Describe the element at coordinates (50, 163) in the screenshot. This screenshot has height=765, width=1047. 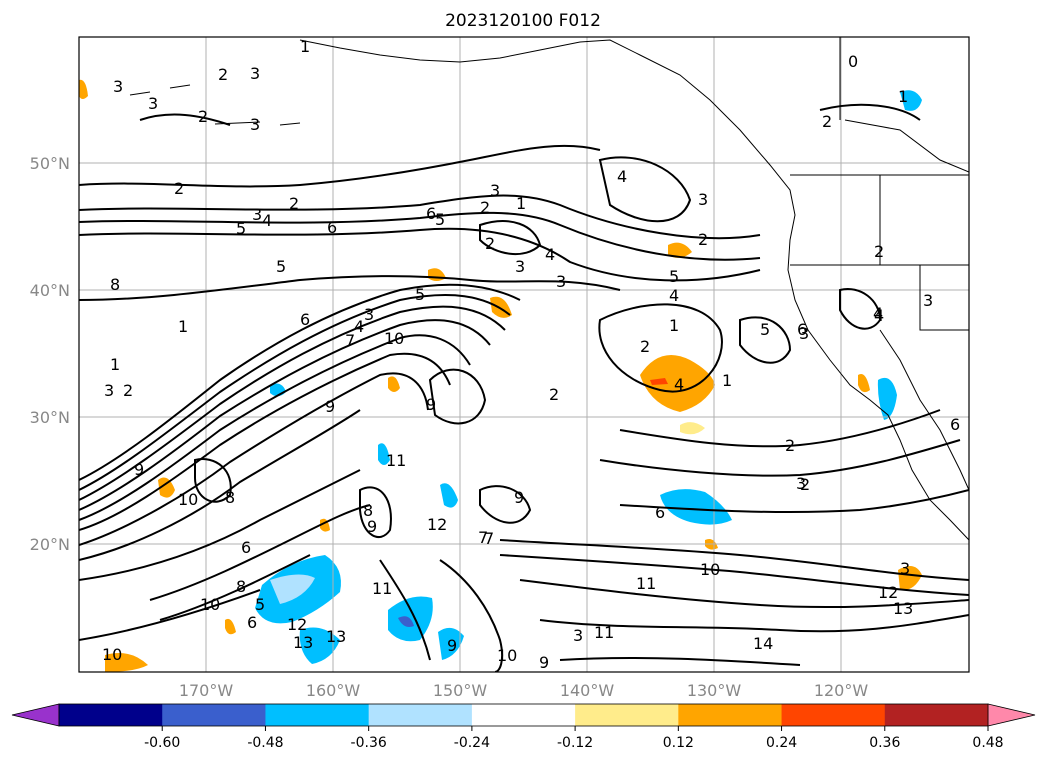
I see `lat-label: 50°N` at that location.